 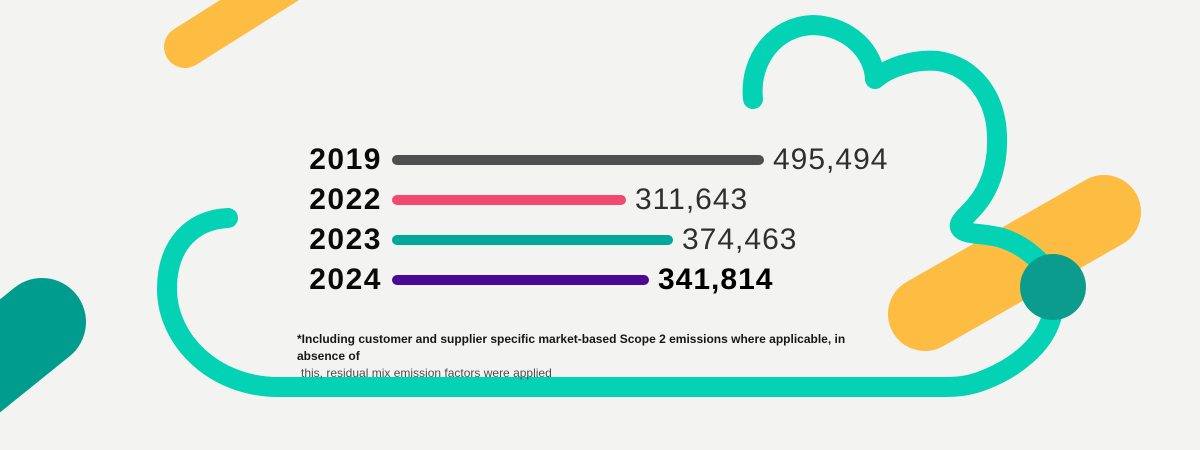 I want to click on dark-teal-pill-shape, so click(x=43, y=345).